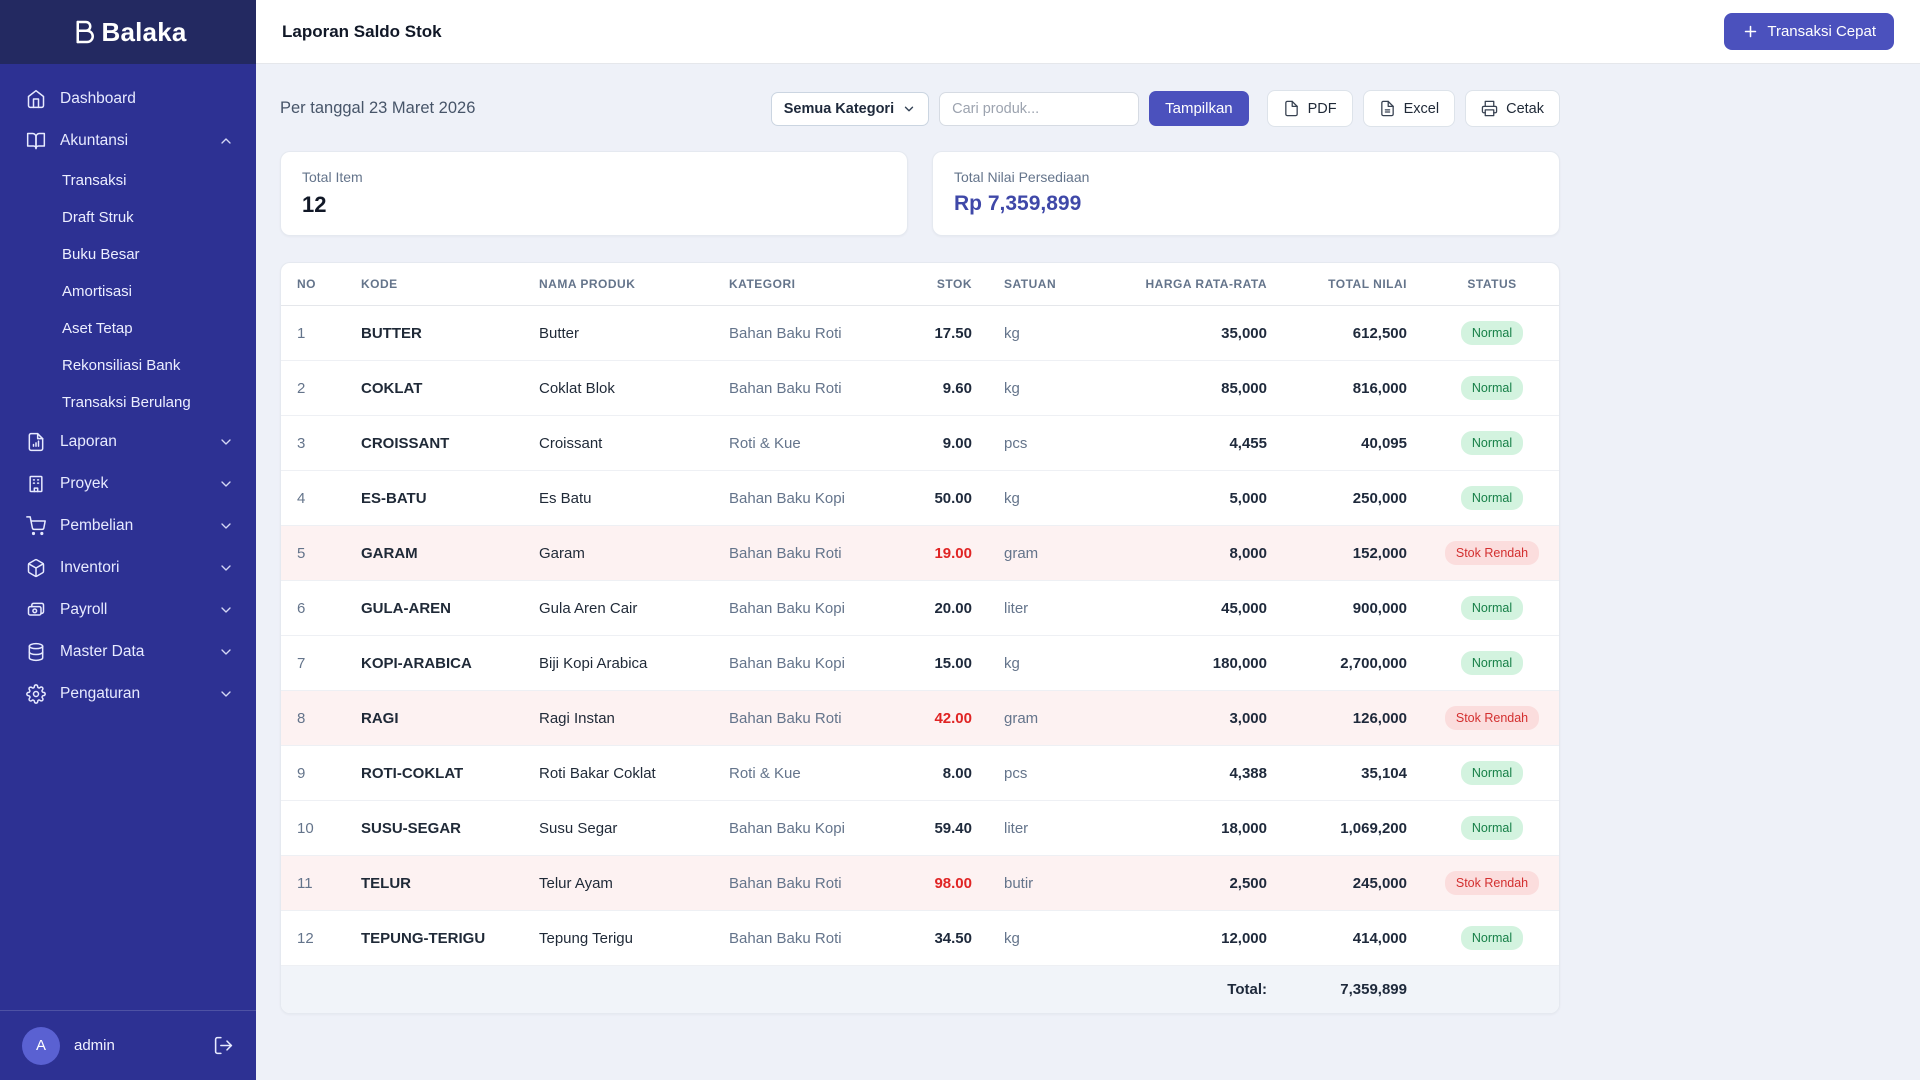 Image resolution: width=1920 pixels, height=1080 pixels. What do you see at coordinates (1309, 108) in the screenshot?
I see `pdf-button: PDF` at bounding box center [1309, 108].